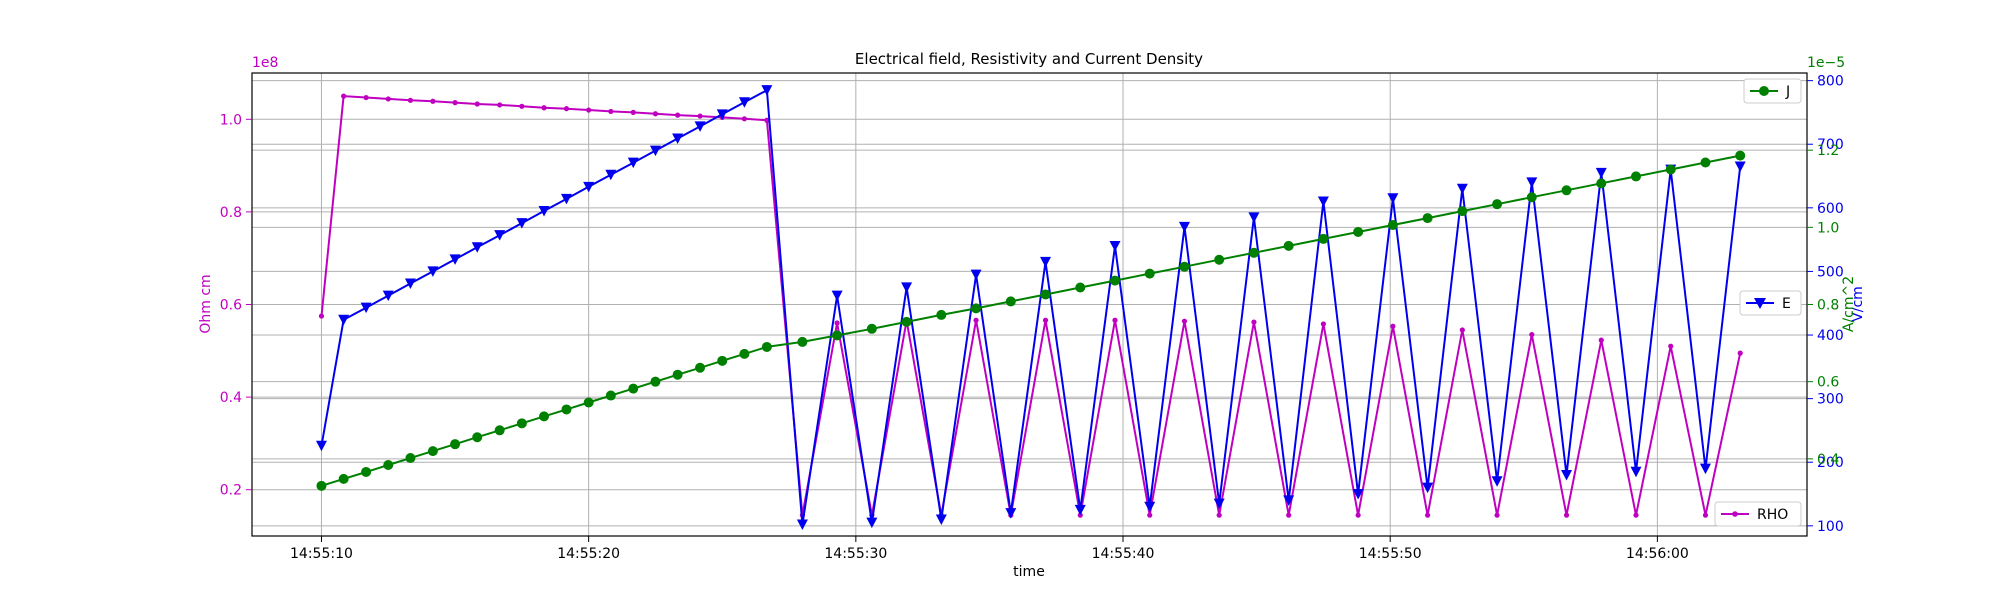  What do you see at coordinates (1830, 400) in the screenshot?
I see `e-tick-label: 300` at bounding box center [1830, 400].